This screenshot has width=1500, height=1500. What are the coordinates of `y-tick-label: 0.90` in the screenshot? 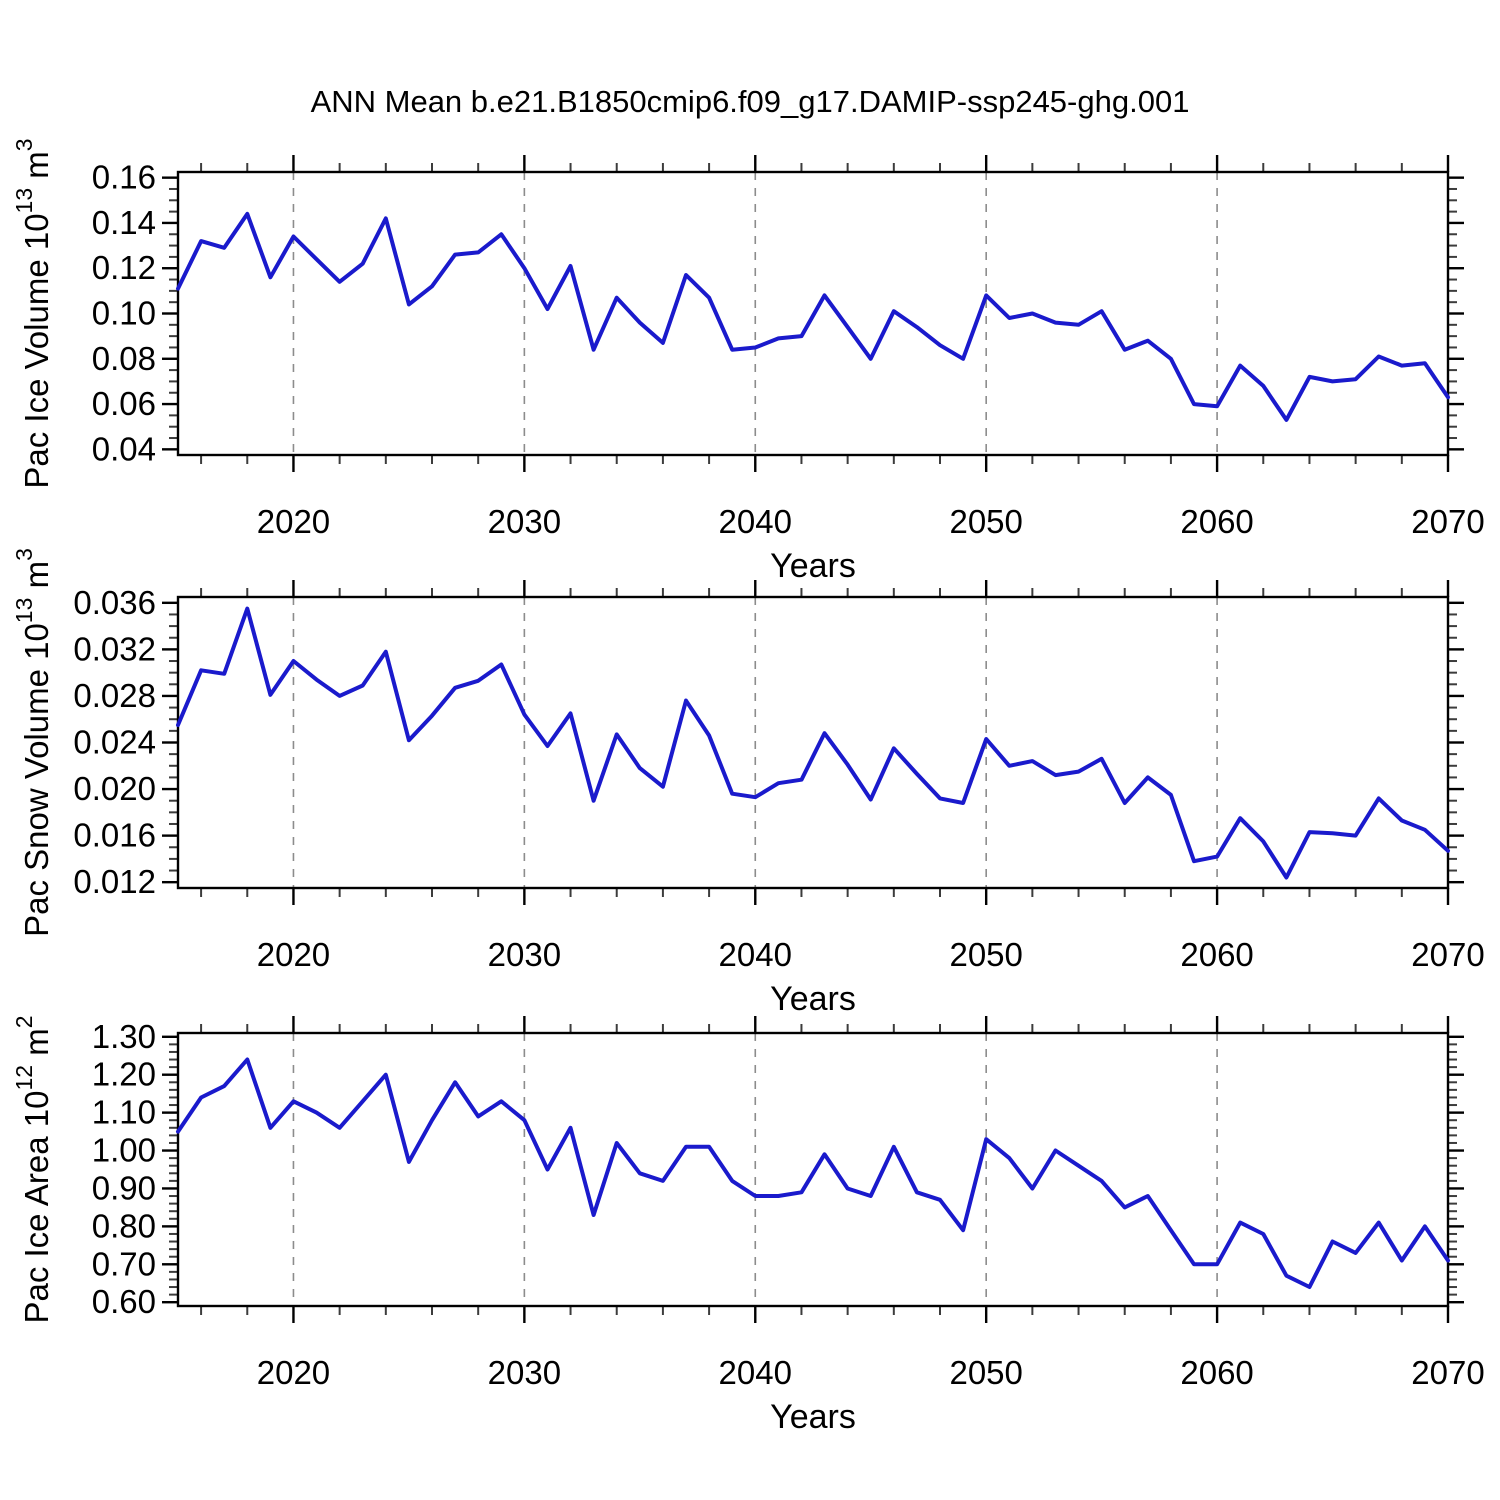 It's located at (124, 1187).